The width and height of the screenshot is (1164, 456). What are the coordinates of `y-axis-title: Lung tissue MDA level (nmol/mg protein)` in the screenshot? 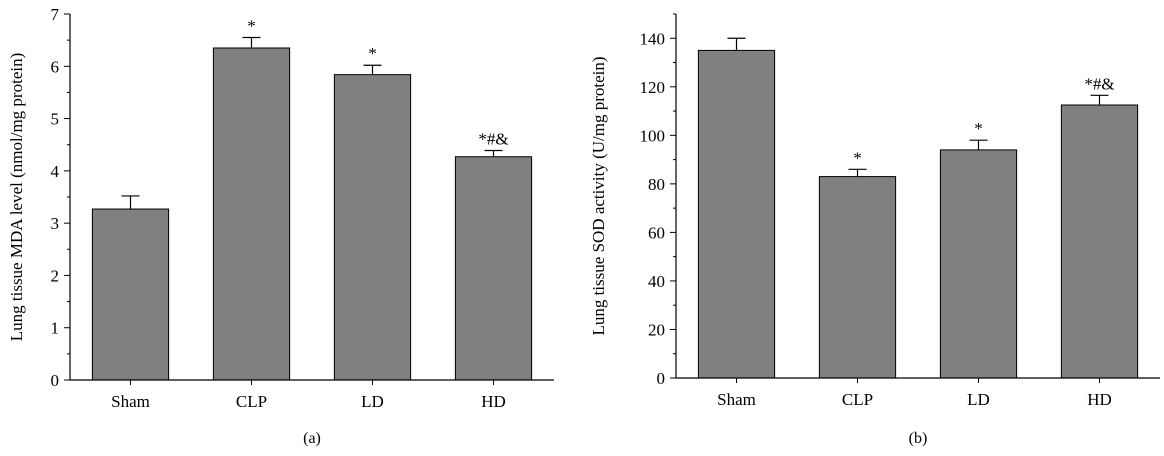 It's located at (16, 197).